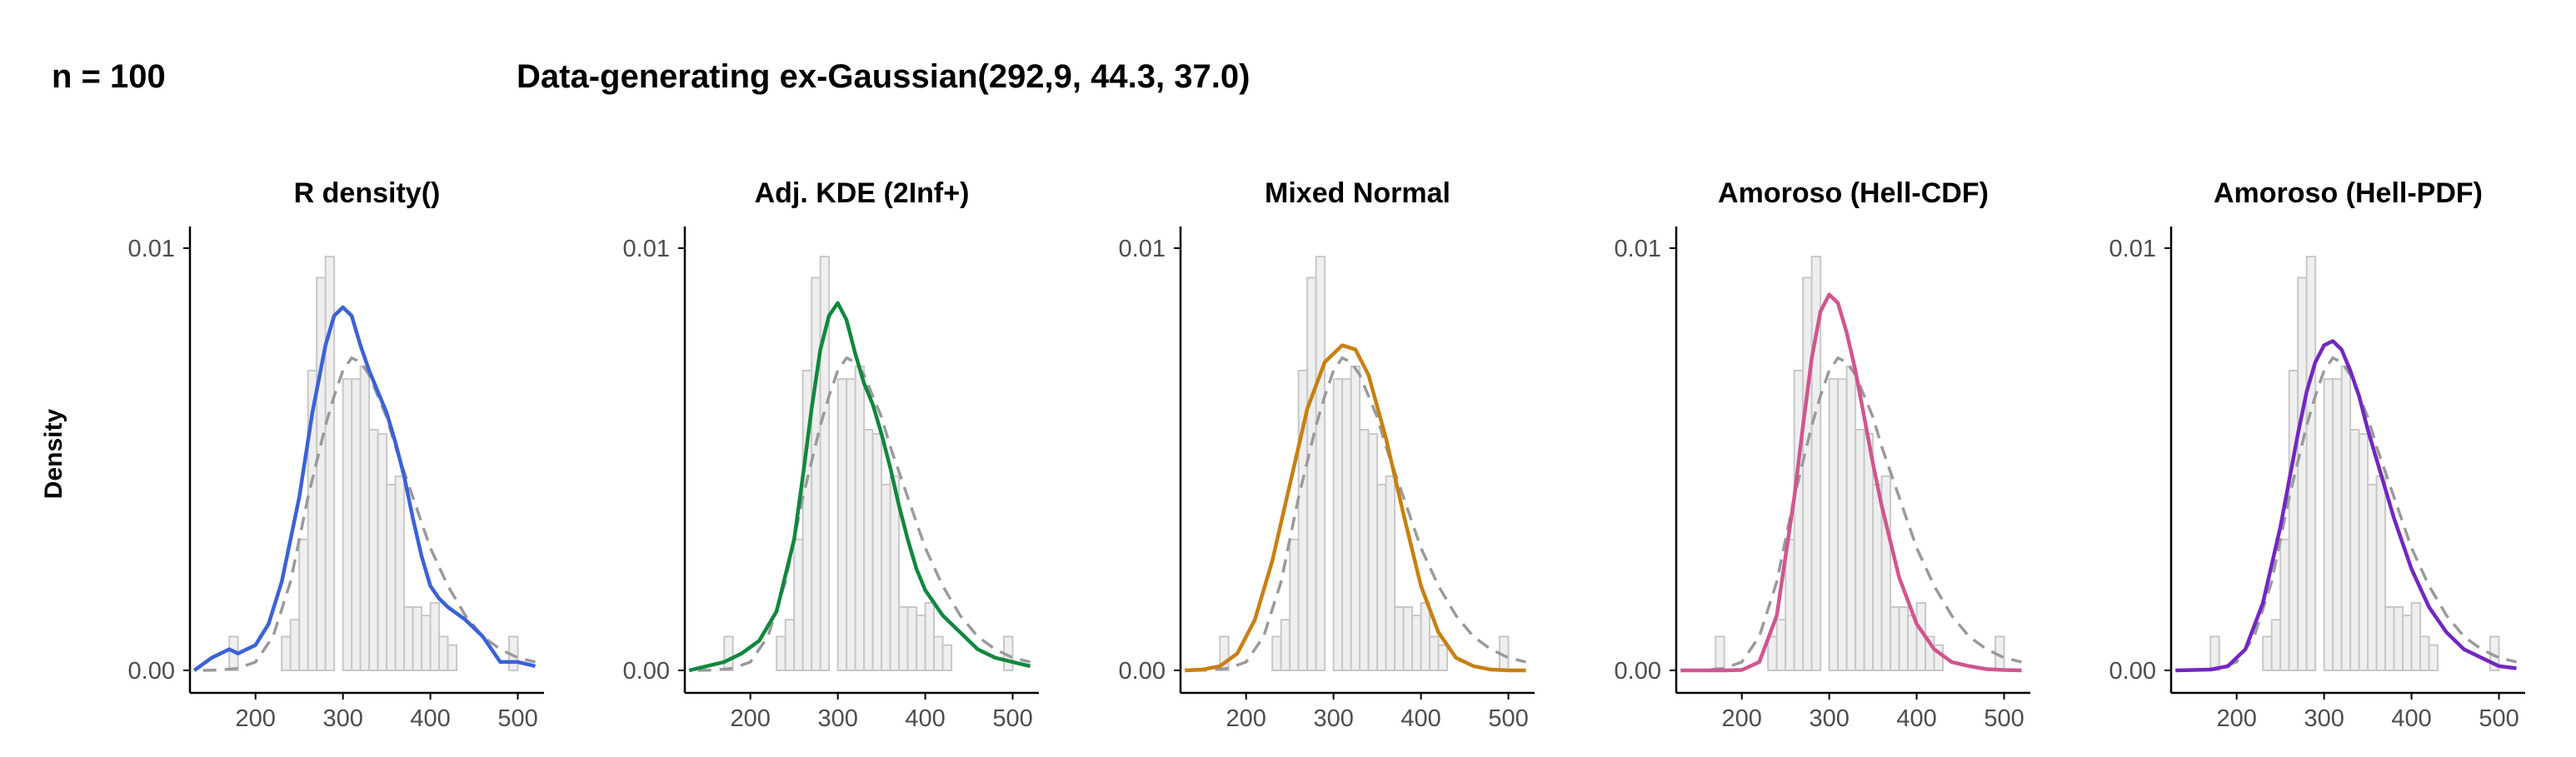  I want to click on y-axis-label: Density, so click(53, 454).